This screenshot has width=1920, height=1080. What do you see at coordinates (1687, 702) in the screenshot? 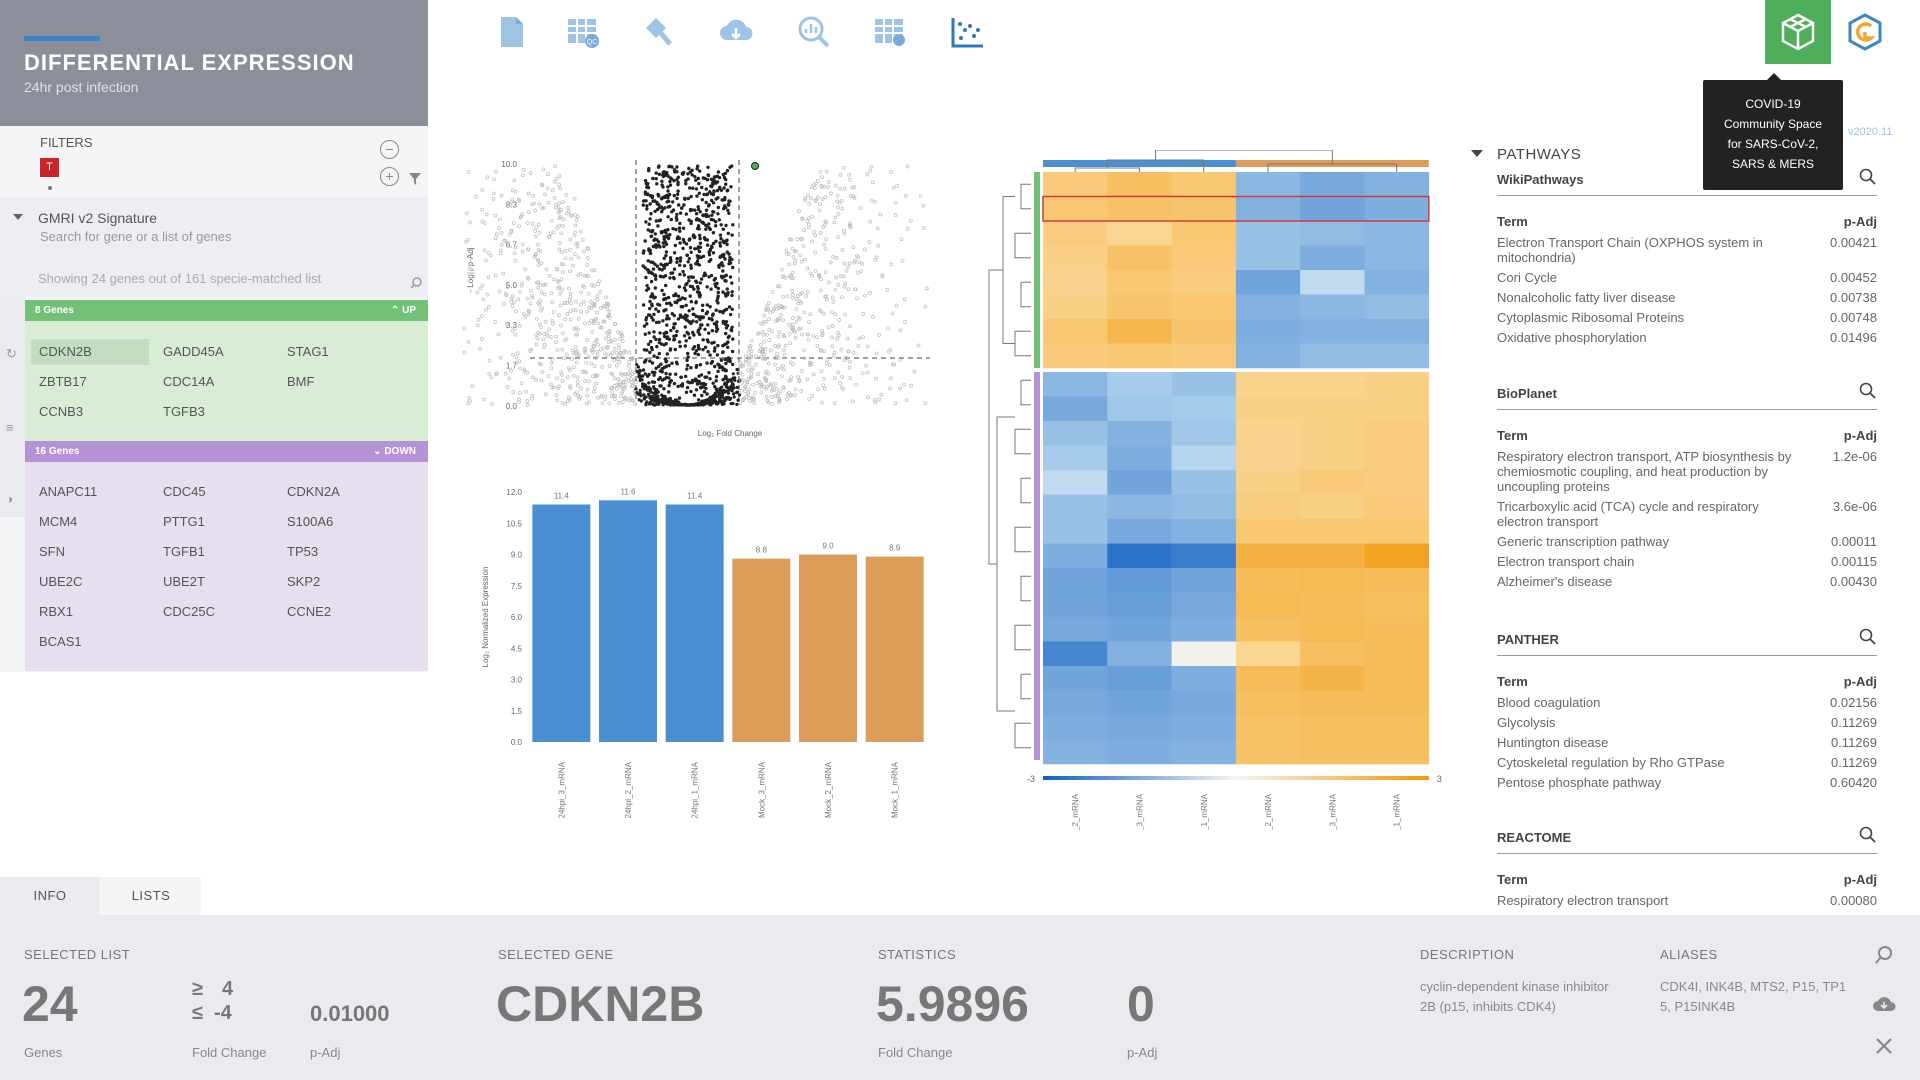
I see `pathway-row: Blood coagulation 0.02156` at bounding box center [1687, 702].